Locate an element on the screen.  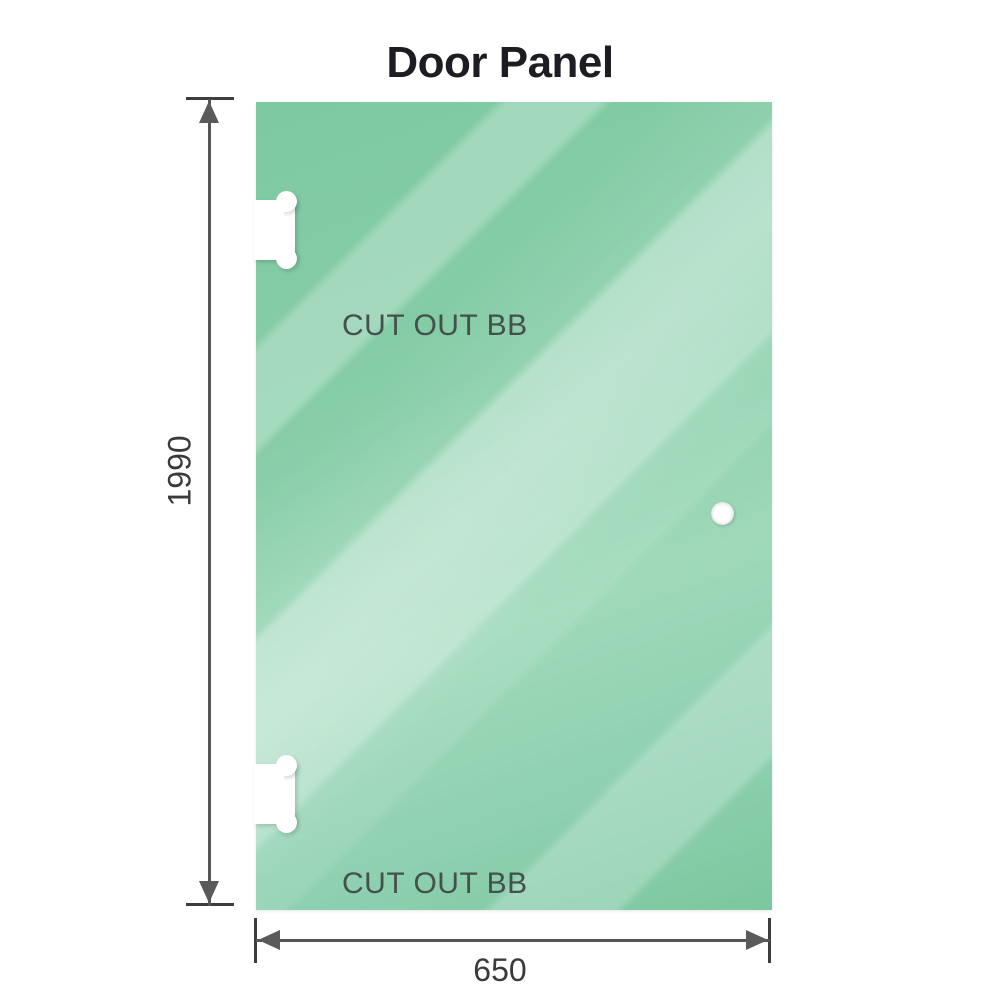
width-dimension-tick-left is located at coordinates (255, 940).